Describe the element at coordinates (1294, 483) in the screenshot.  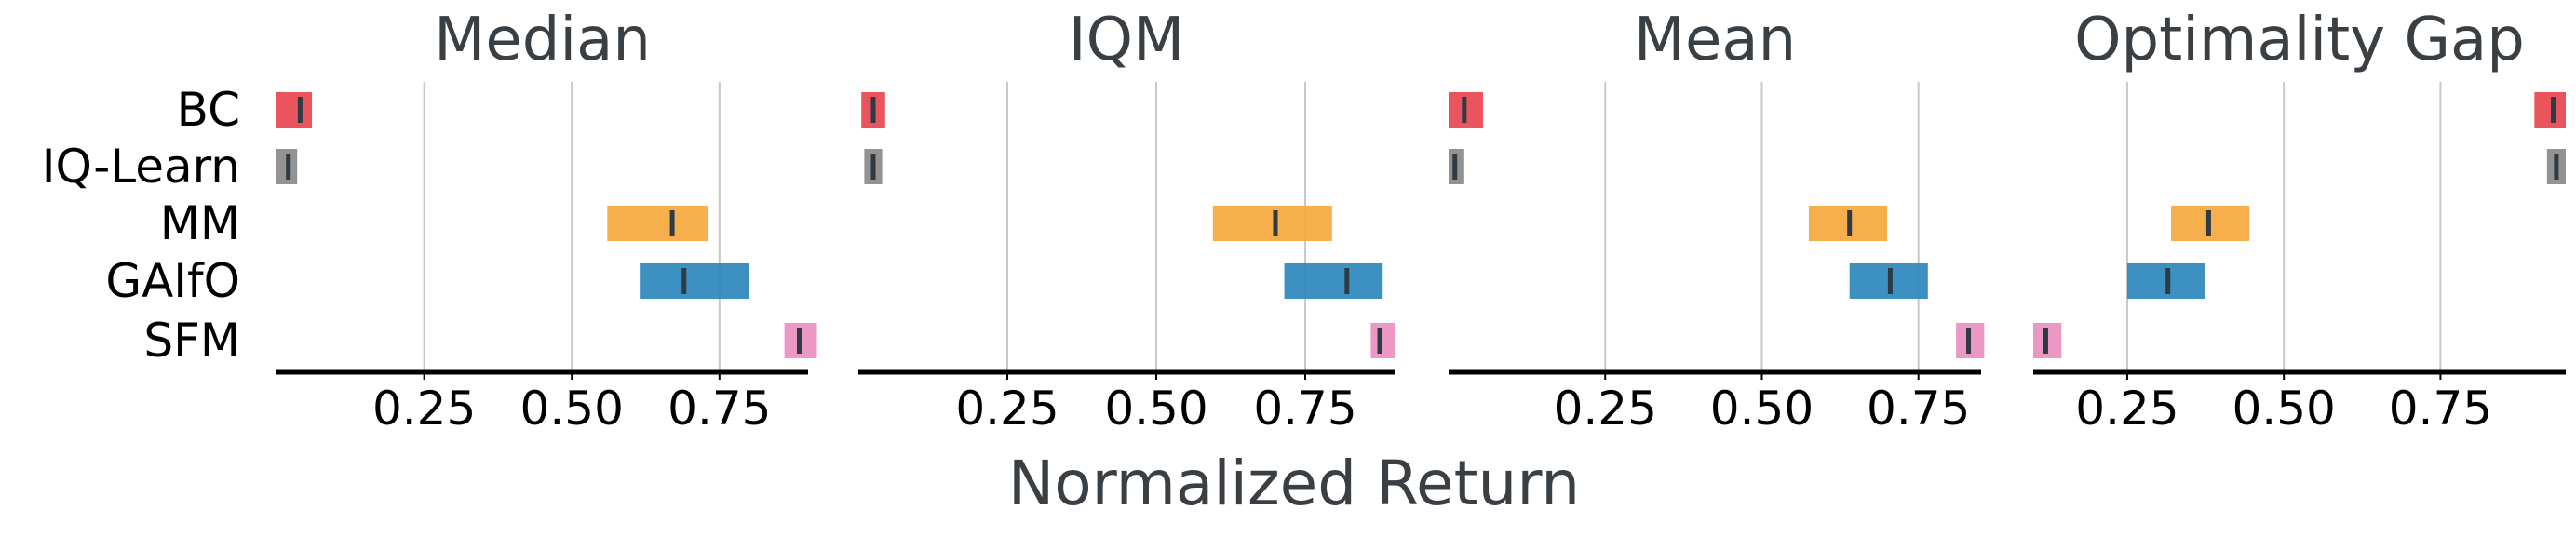
I see `x-axis-label: Normalized Return` at that location.